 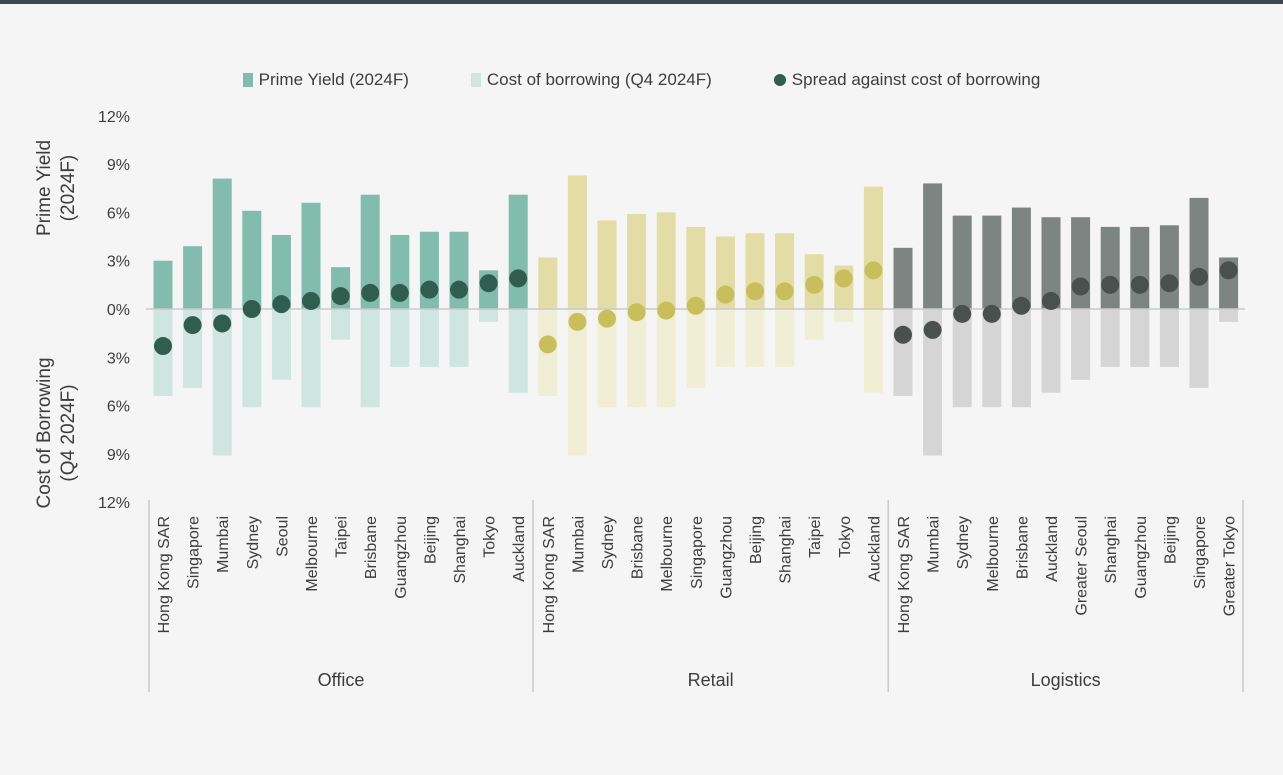 What do you see at coordinates (333, 79) in the screenshot?
I see `legend-prime-yield-label: Prime Yield (2024F)` at bounding box center [333, 79].